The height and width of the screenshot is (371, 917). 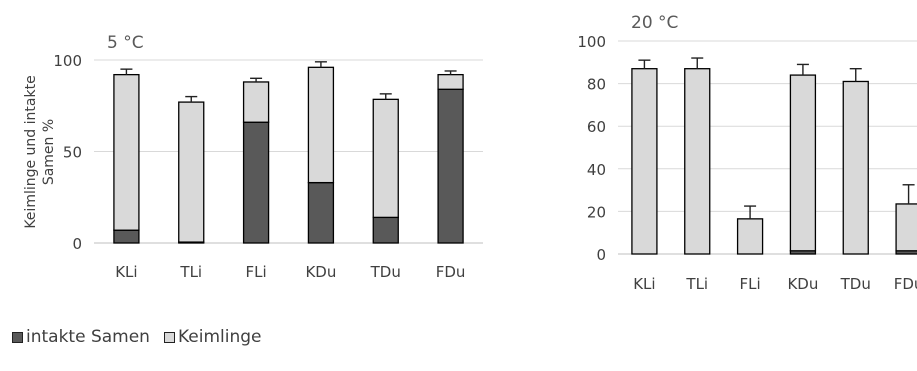 What do you see at coordinates (803, 163) in the screenshot?
I see `chart-2-bar-keimlinge-KDu` at bounding box center [803, 163].